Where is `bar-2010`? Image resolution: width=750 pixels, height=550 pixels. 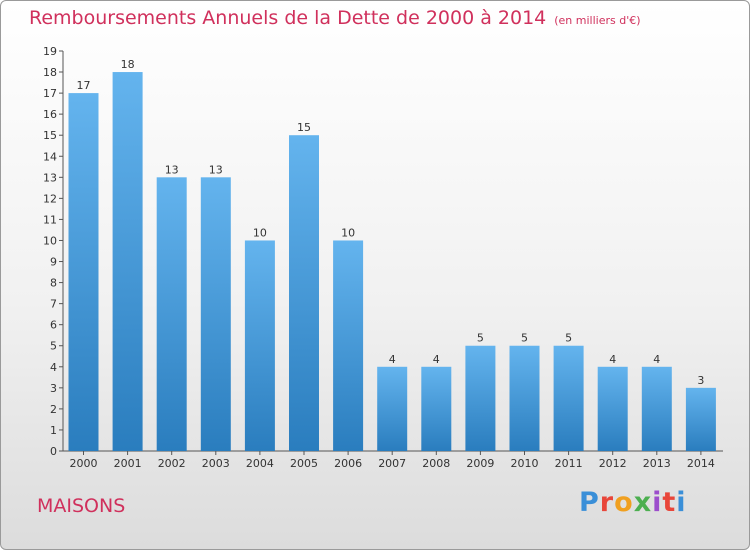 bar-2010 is located at coordinates (524, 398).